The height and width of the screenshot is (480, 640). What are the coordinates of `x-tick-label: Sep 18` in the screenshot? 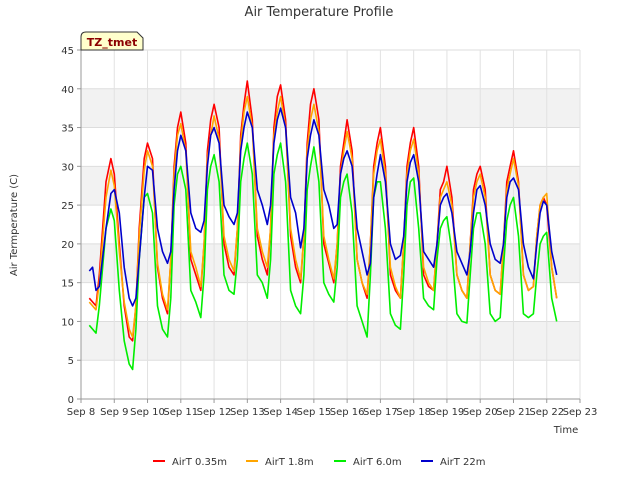 It's located at (413, 412).